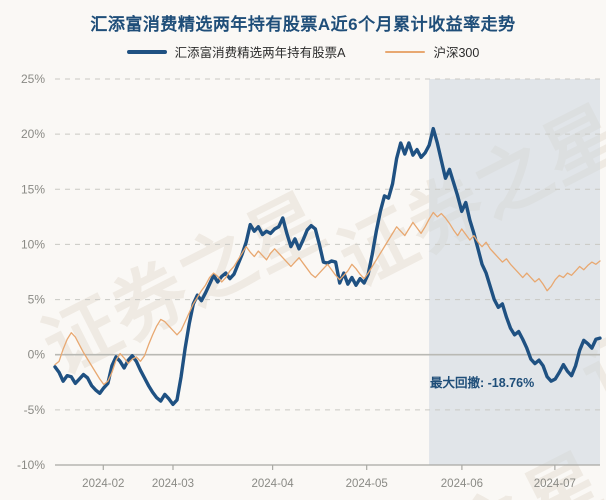 The image size is (606, 500). Describe the element at coordinates (31, 465) in the screenshot. I see `y-axis-tick-label: -10%` at that location.